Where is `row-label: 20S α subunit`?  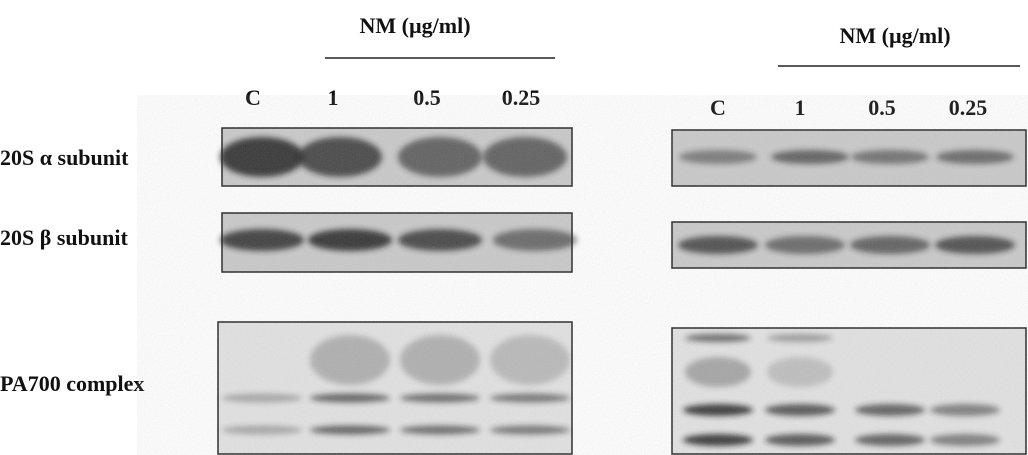 row-label: 20S α subunit is located at coordinates (64, 157).